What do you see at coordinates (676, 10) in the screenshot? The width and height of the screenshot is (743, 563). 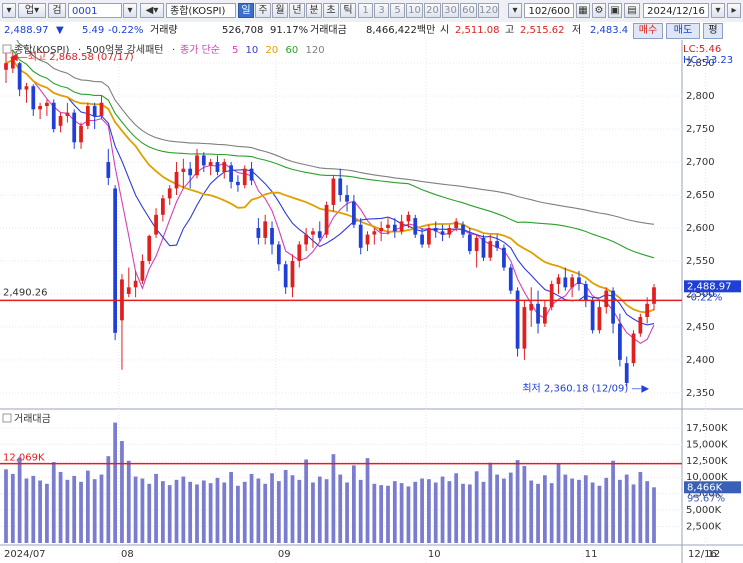 I see `date-input: 2024/12/16` at bounding box center [676, 10].